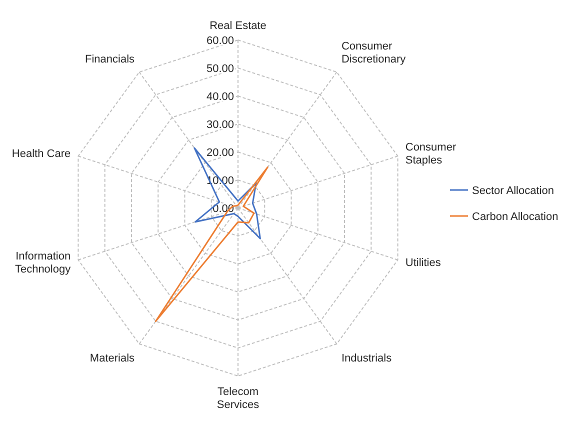 The image size is (569, 427). I want to click on spoke-label: Financials, so click(110, 60).